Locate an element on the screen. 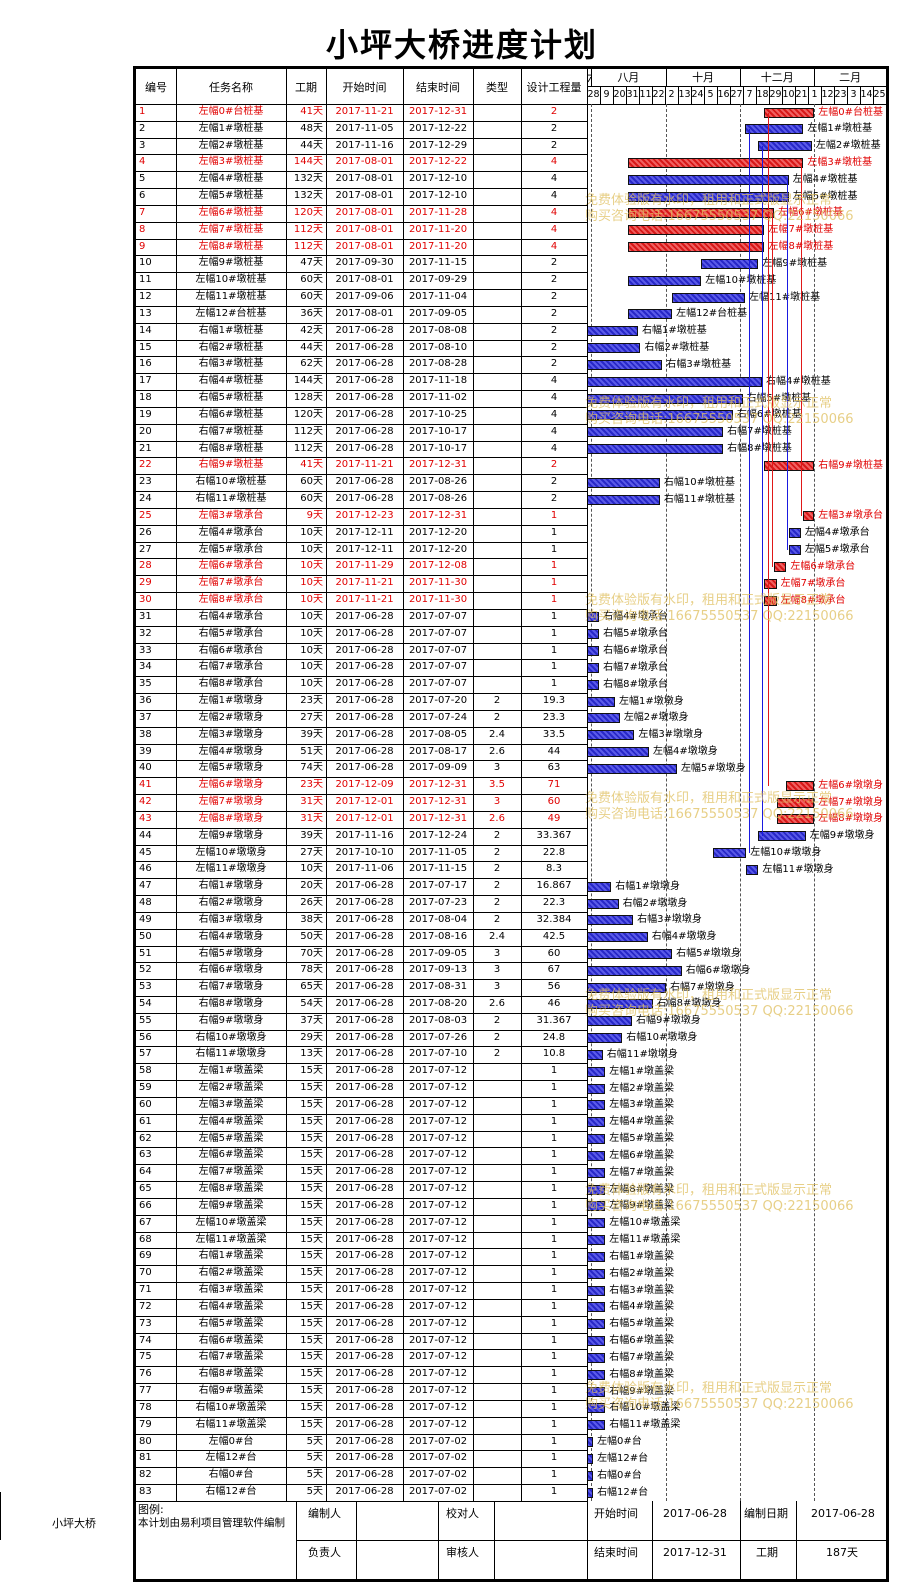 This screenshot has width=924, height=1592. timeline-tick: 27 is located at coordinates (736, 94).